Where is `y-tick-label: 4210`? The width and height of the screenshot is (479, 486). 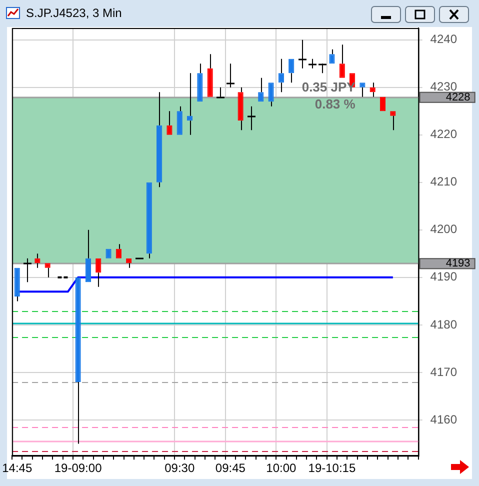 y-tick-label: 4210 is located at coordinates (444, 181).